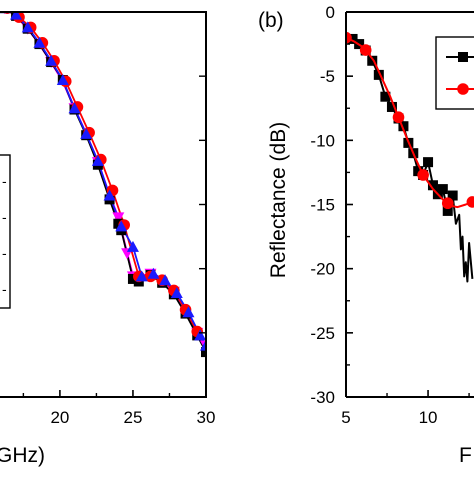  I want to click on left-x-tick-label: 30, so click(206, 417).